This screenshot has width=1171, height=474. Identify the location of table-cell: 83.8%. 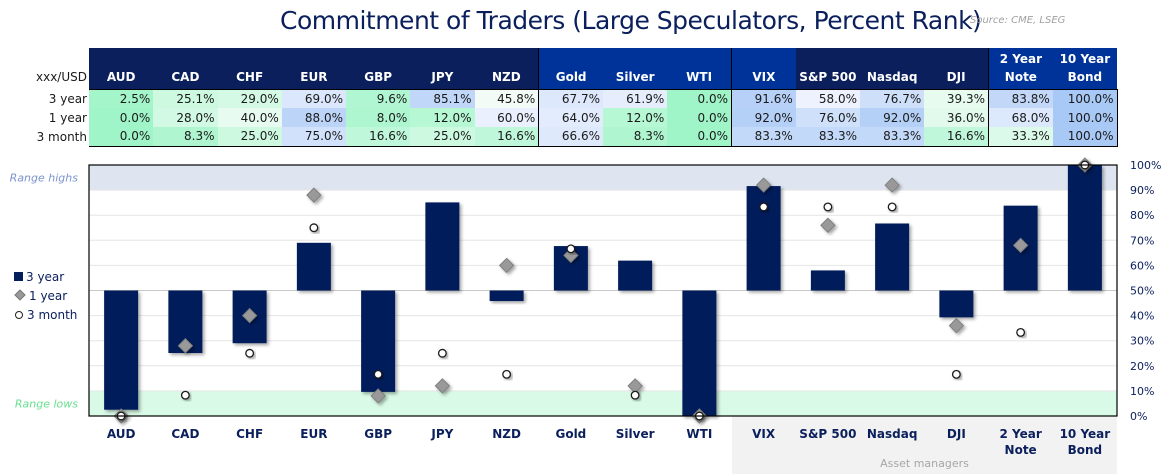
(1020, 98).